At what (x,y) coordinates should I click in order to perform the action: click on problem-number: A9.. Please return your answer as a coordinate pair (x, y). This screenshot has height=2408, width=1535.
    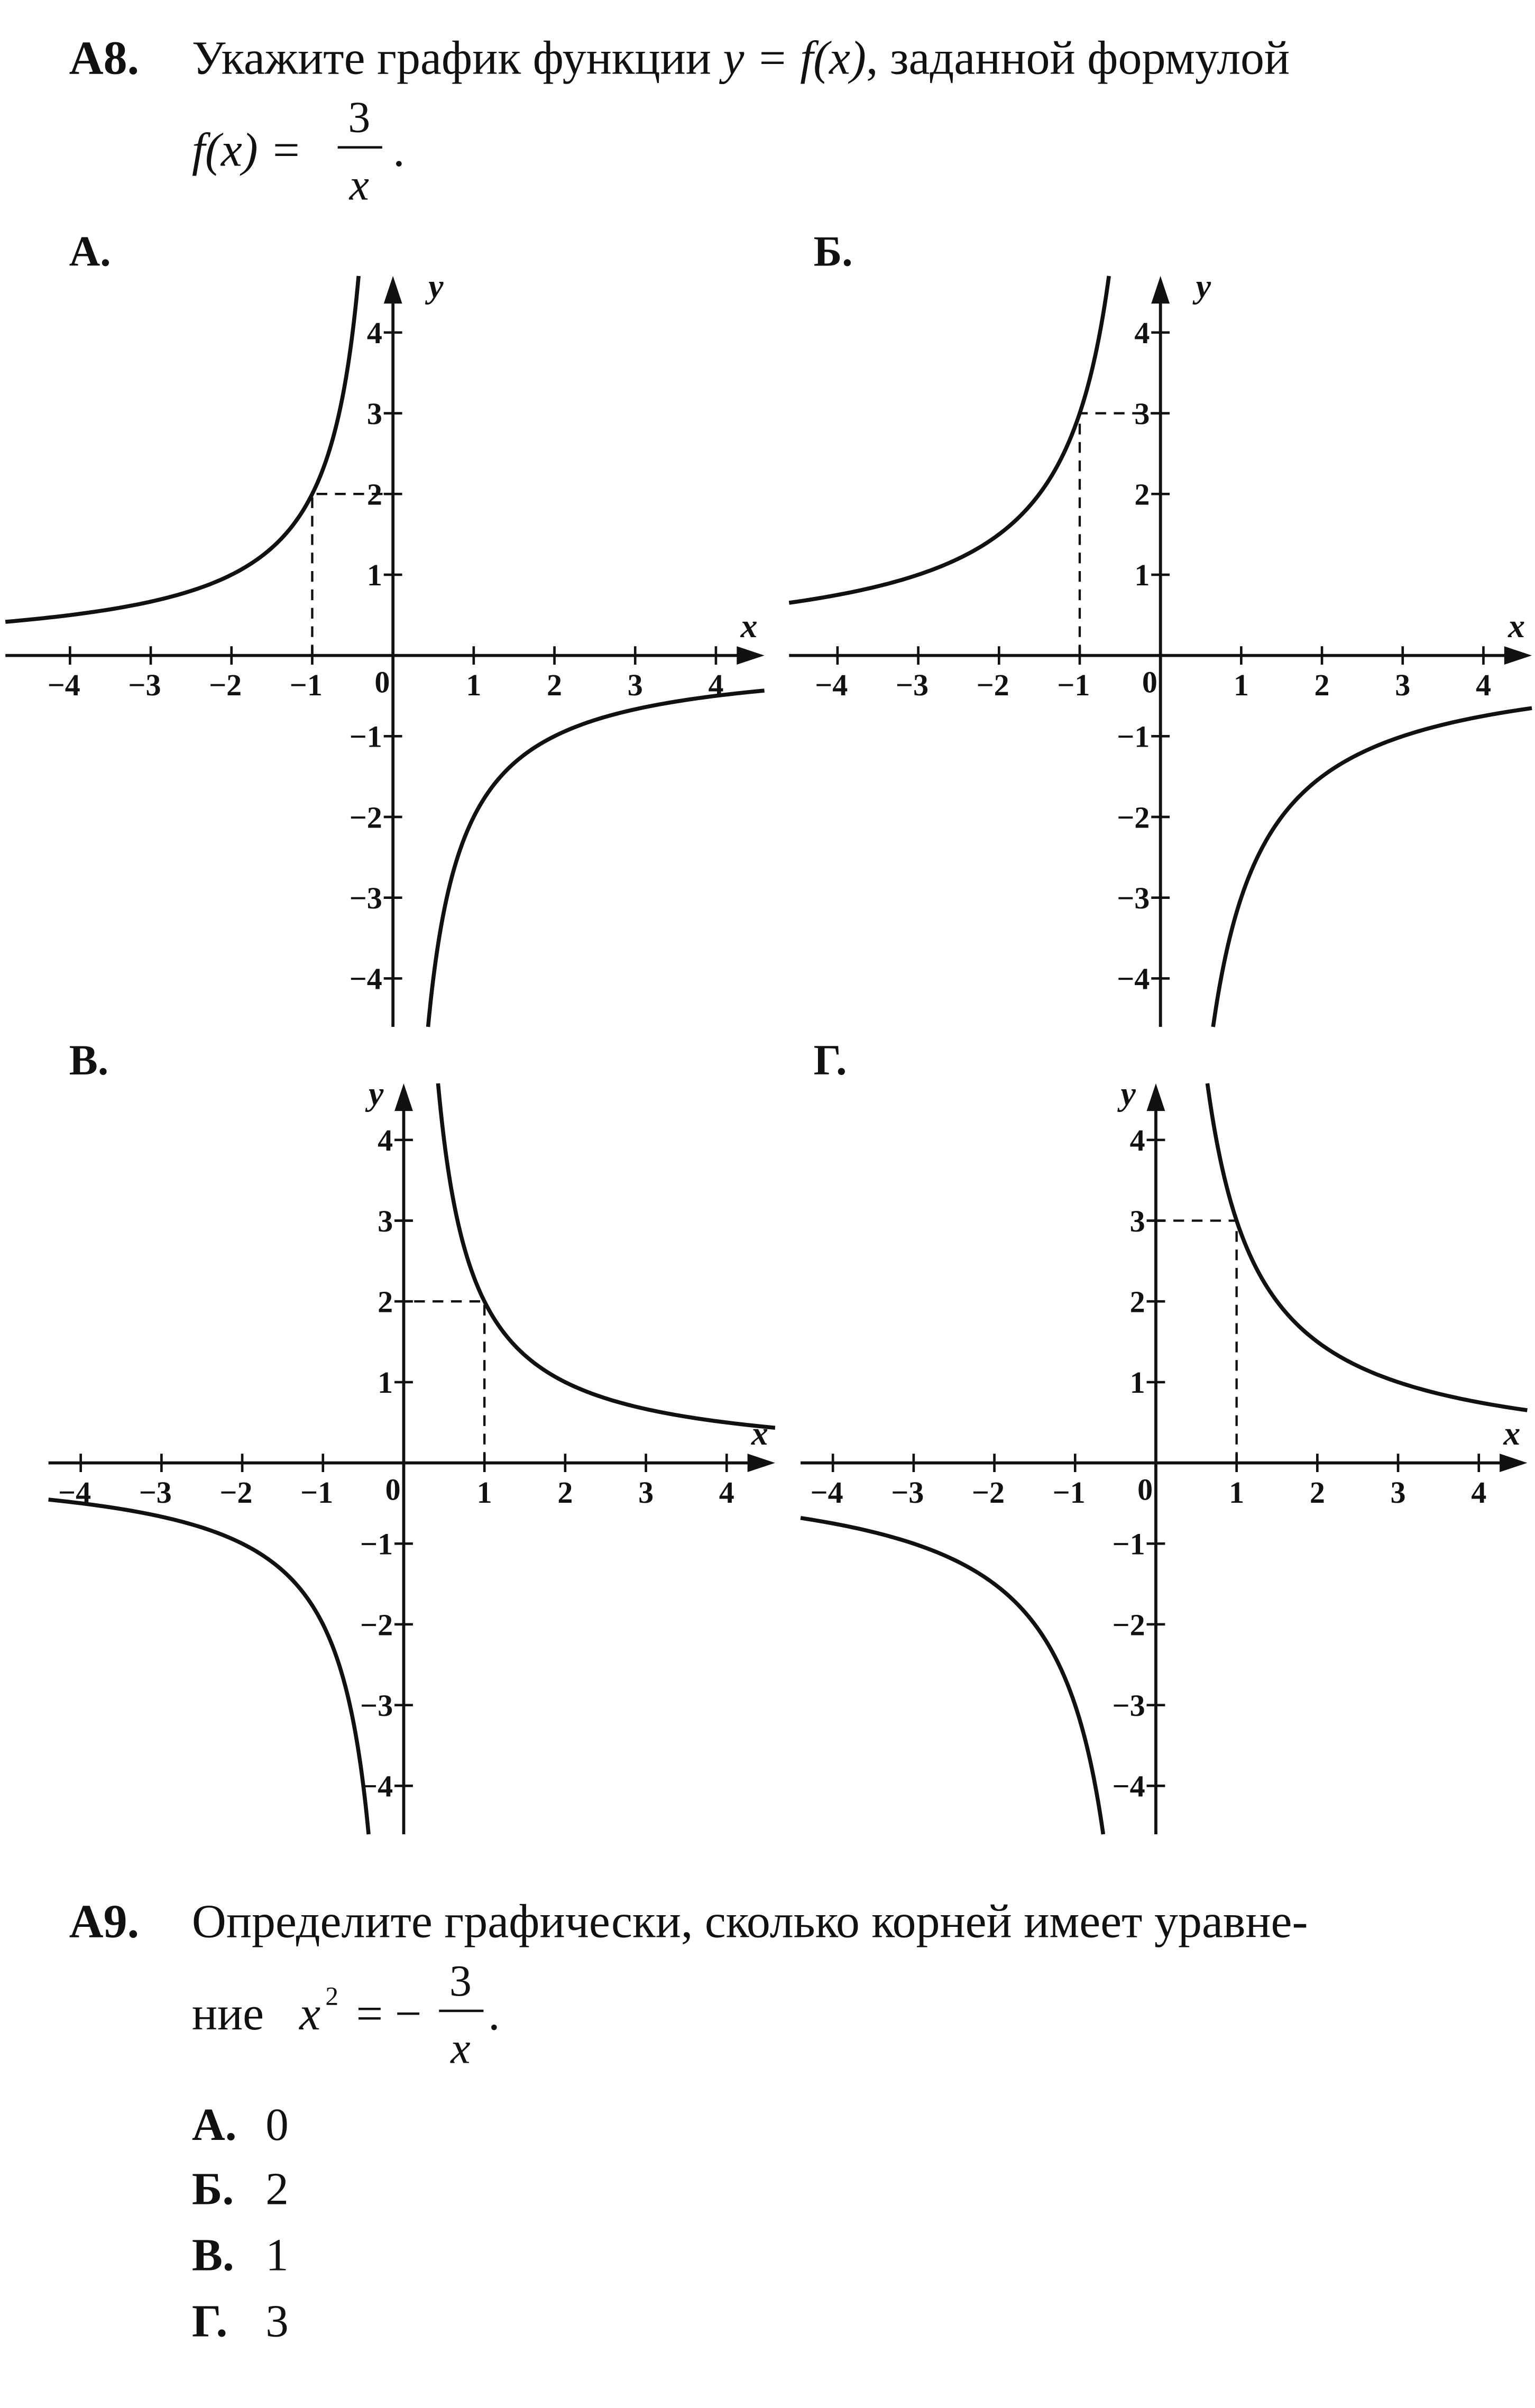
    Looking at the image, I should click on (104, 1922).